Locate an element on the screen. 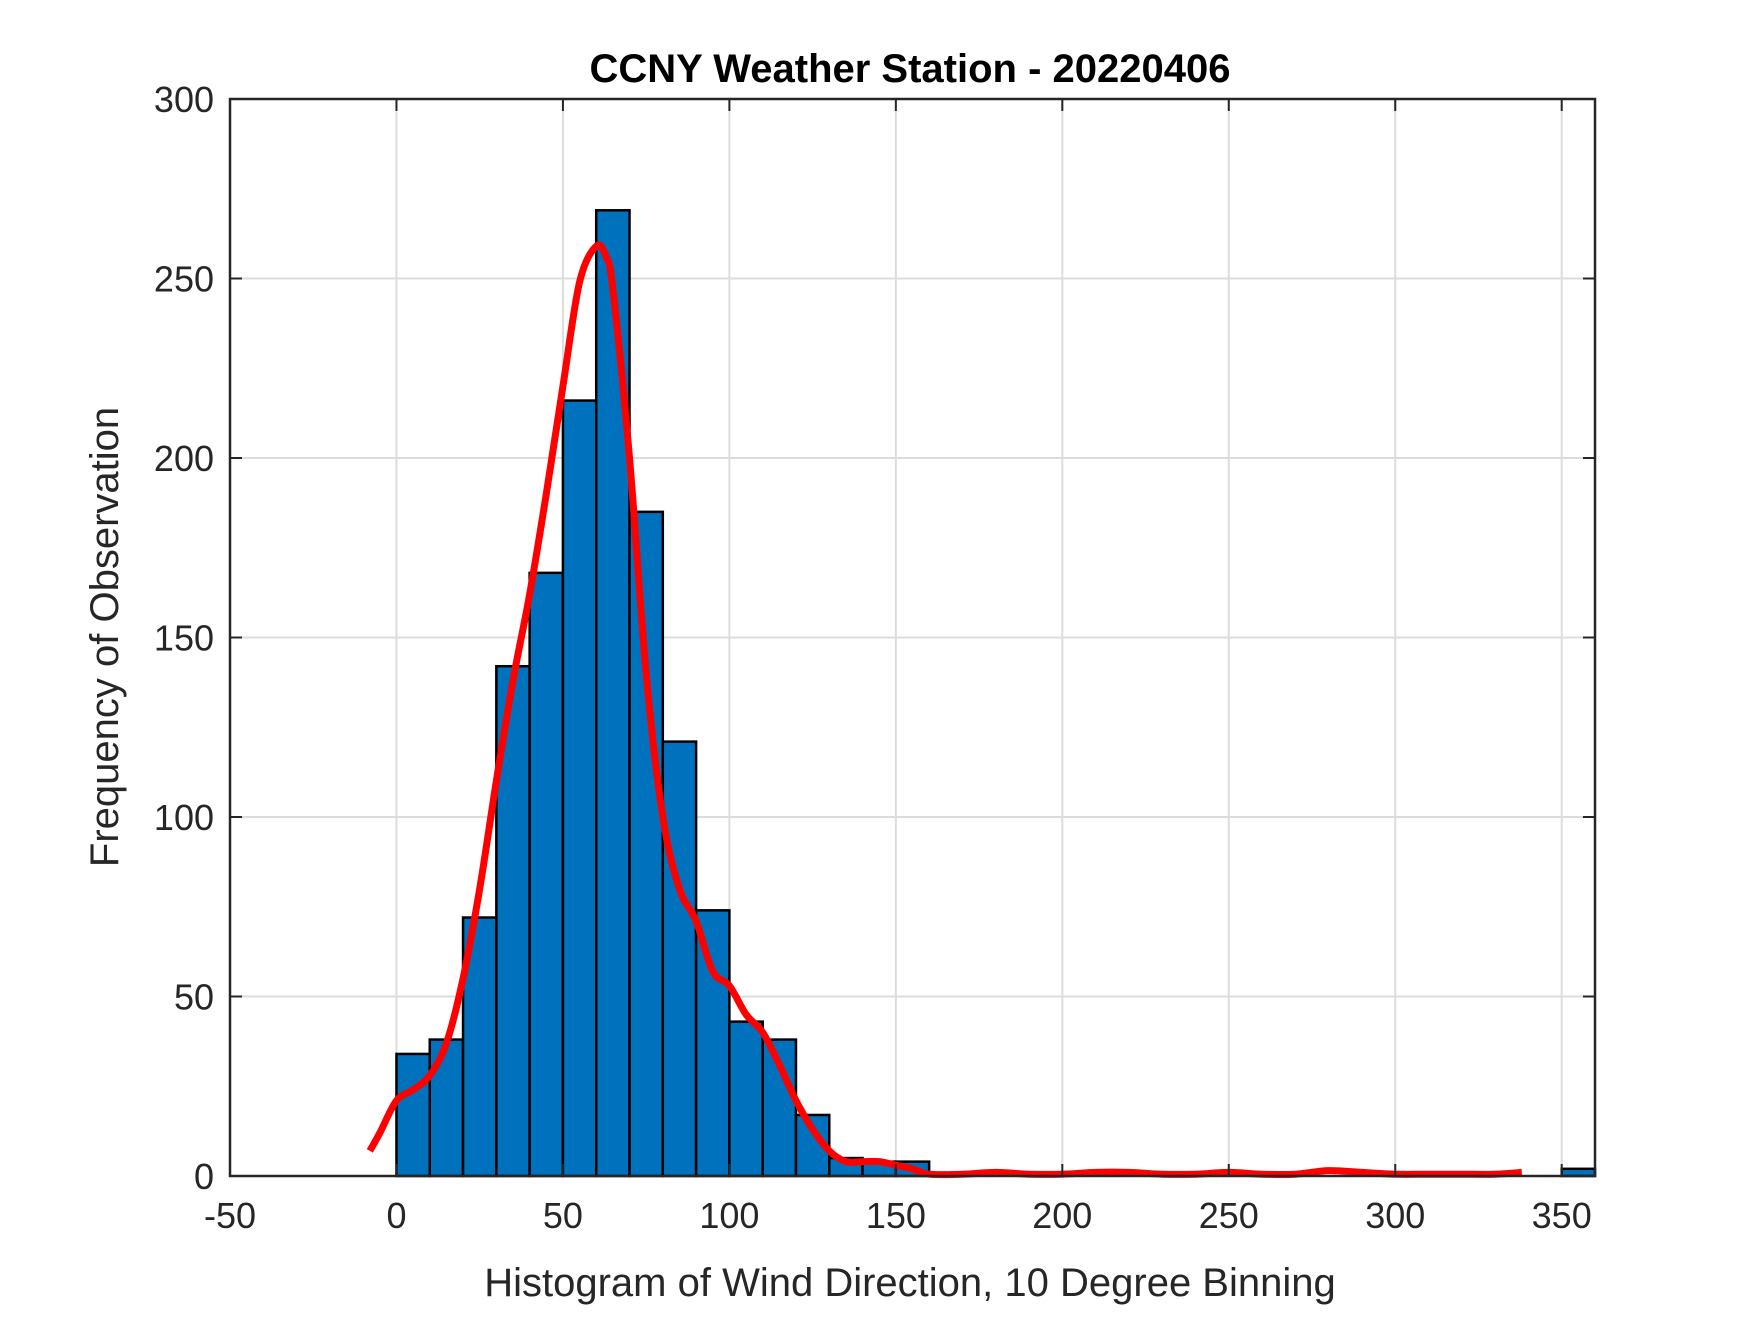  y-tick-label: 50 is located at coordinates (194, 997).